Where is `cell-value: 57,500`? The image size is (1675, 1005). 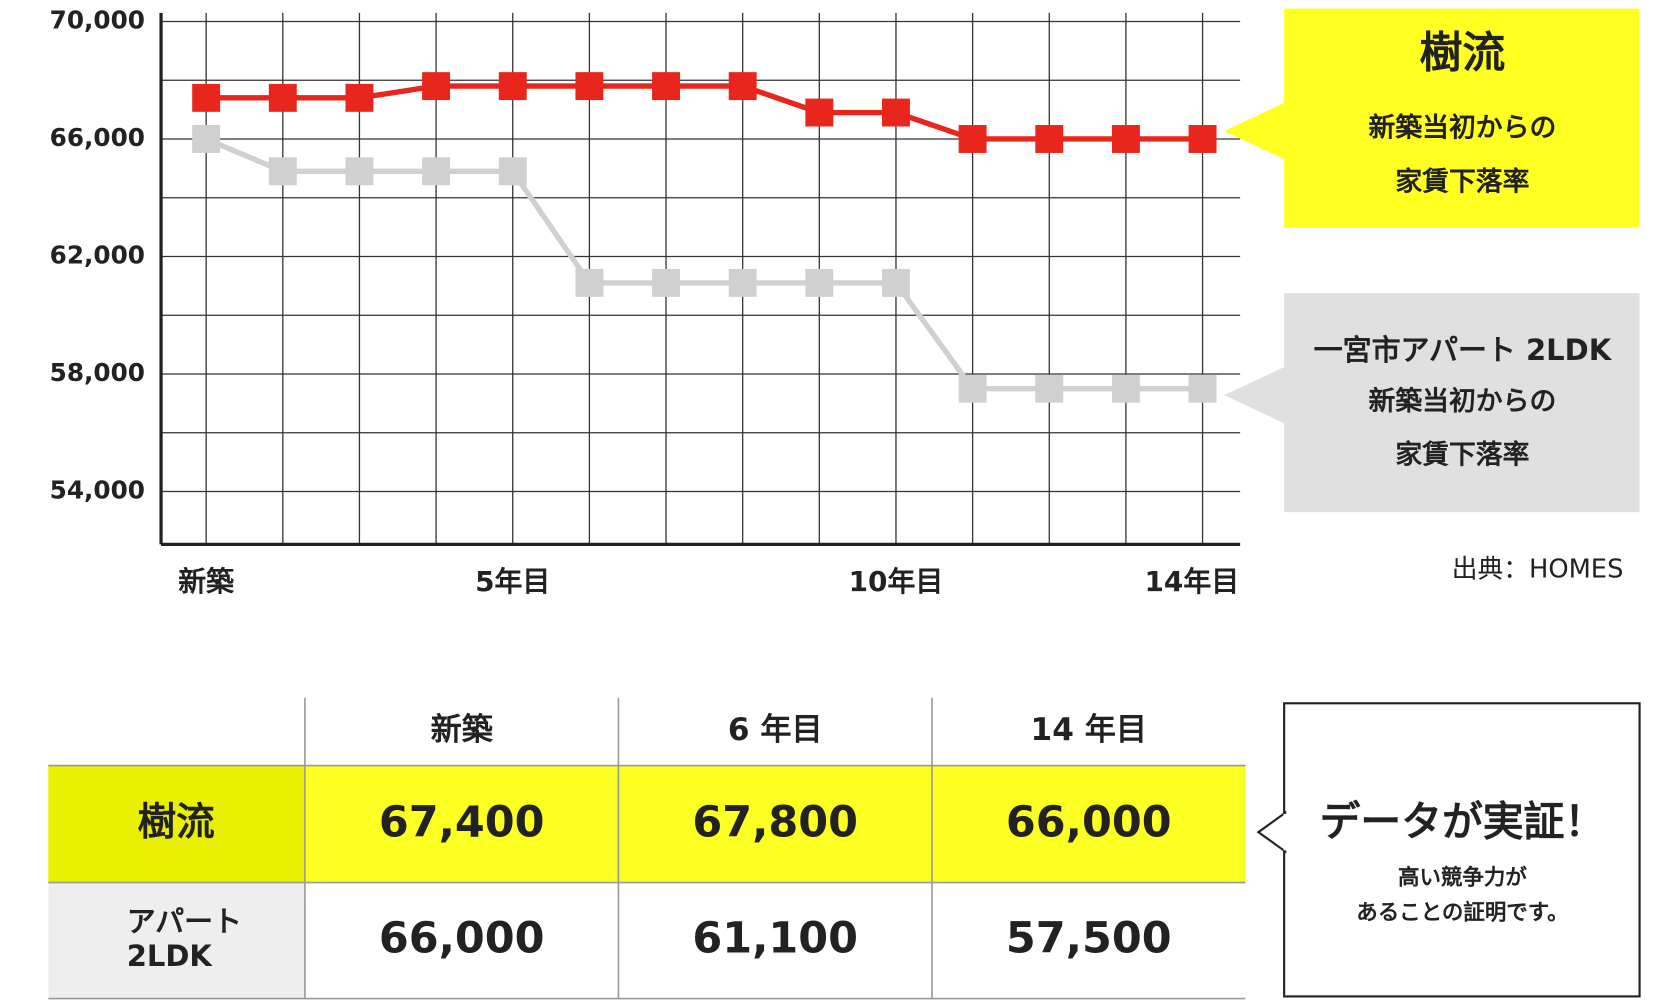 cell-value: 57,500 is located at coordinates (1089, 938).